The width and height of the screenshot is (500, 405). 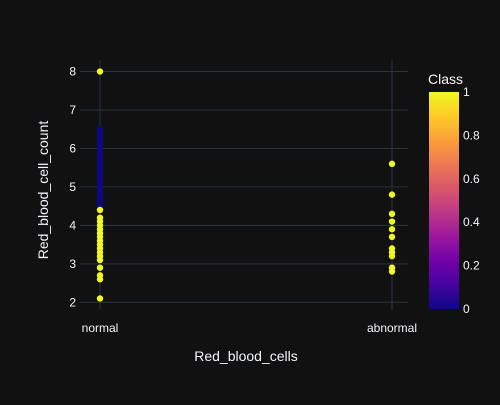 I want to click on y-tick-label: 5, so click(x=72, y=187).